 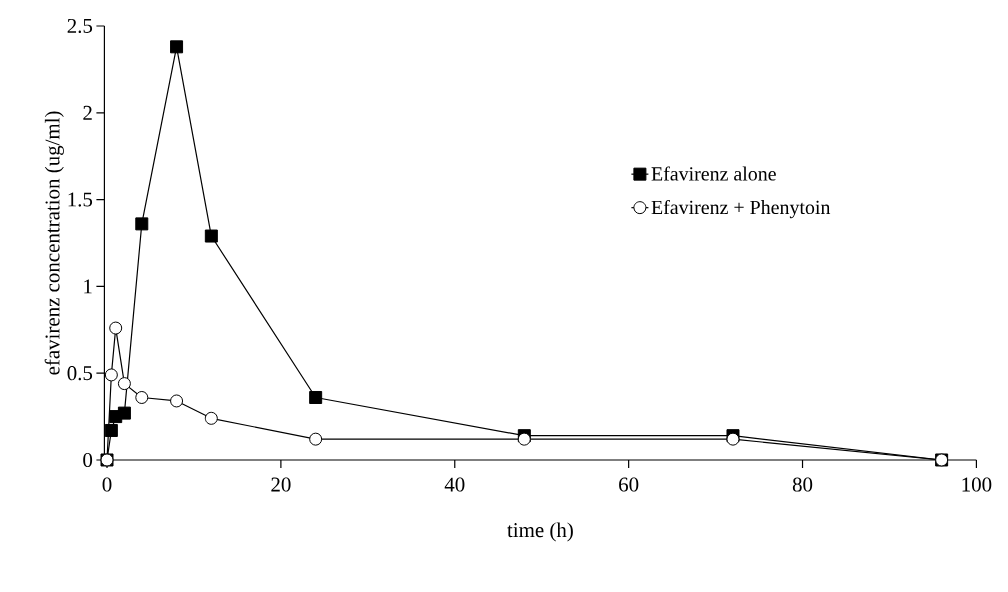 What do you see at coordinates (281, 484) in the screenshot?
I see `x-tick-label: 20` at bounding box center [281, 484].